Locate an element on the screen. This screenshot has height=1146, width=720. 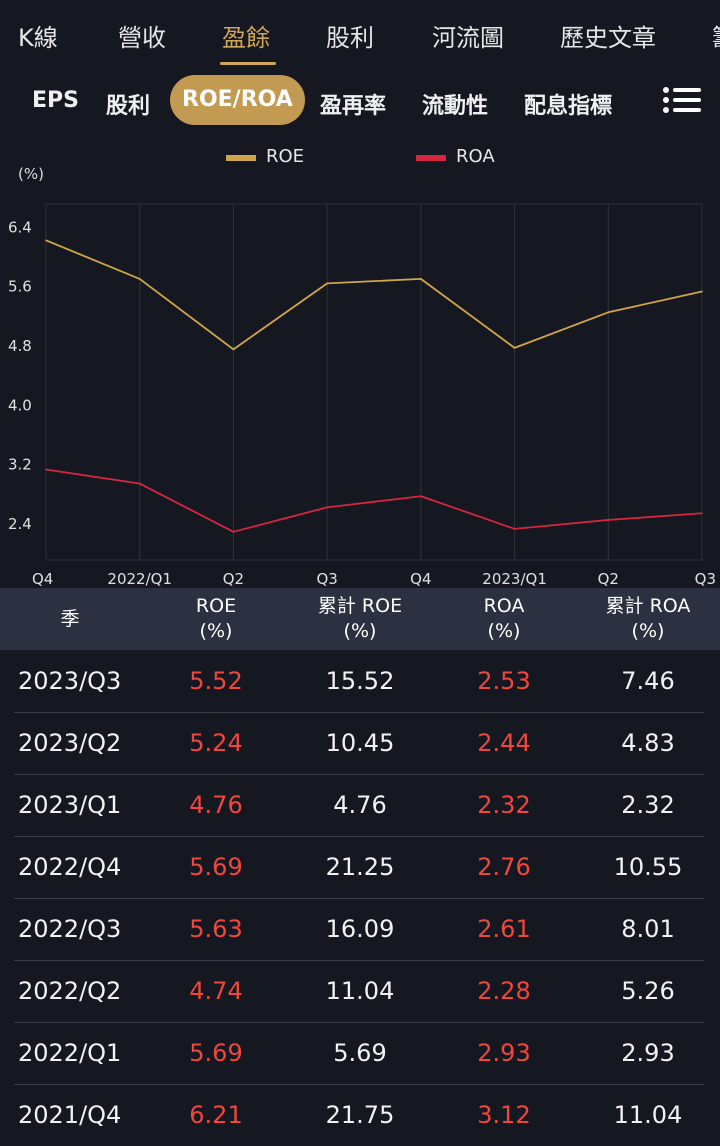
top-tab-bar: K線 營收 盈餘 股利 河流圖 歷史文章 籌 is located at coordinates (360, 34).